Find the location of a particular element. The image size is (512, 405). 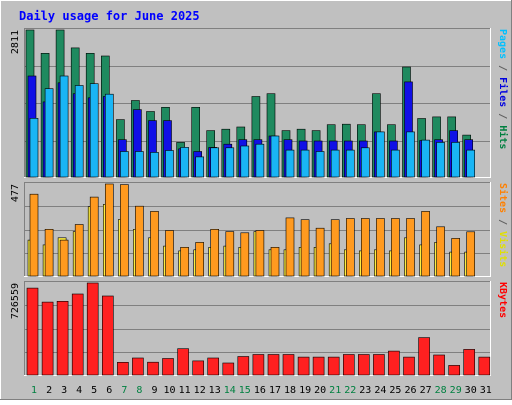

x-tick-label-day-29: 29 is located at coordinates (456, 390).